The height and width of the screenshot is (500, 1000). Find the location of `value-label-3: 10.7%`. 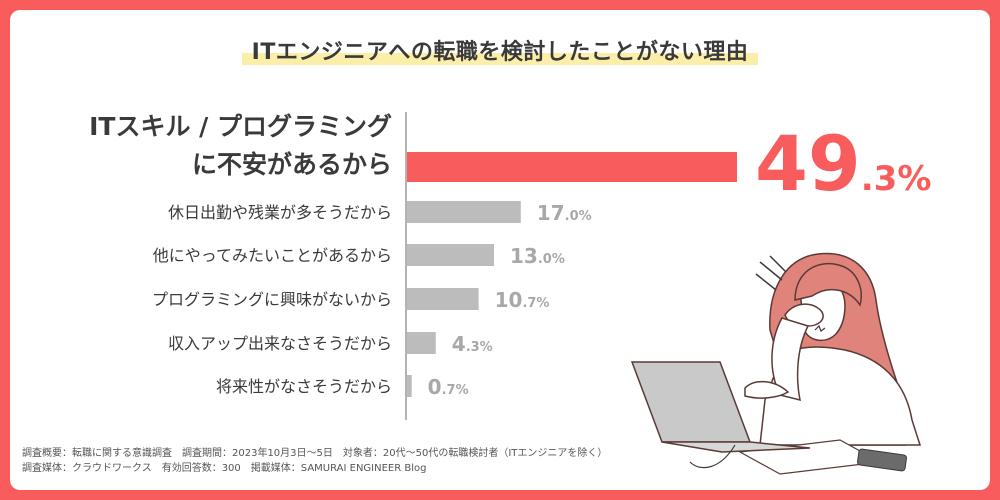

value-label-3: 10.7% is located at coordinates (522, 300).